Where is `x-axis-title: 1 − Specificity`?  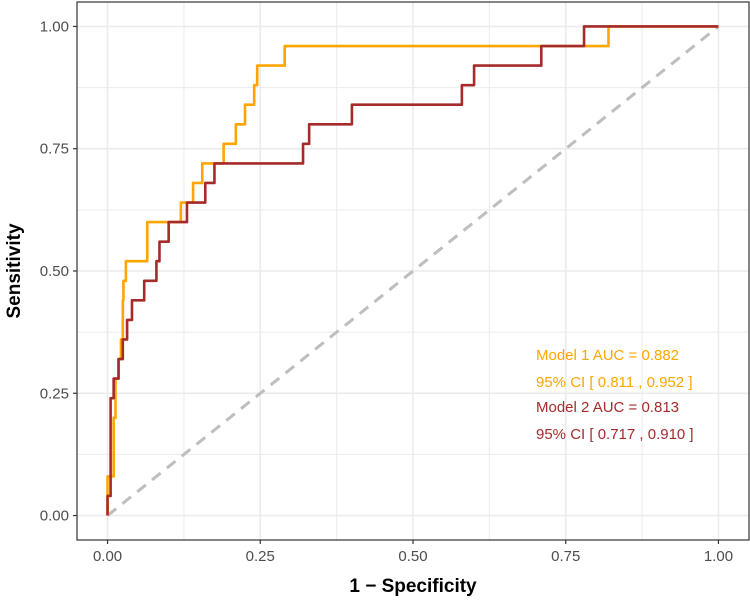 x-axis-title: 1 − Specificity is located at coordinates (413, 586).